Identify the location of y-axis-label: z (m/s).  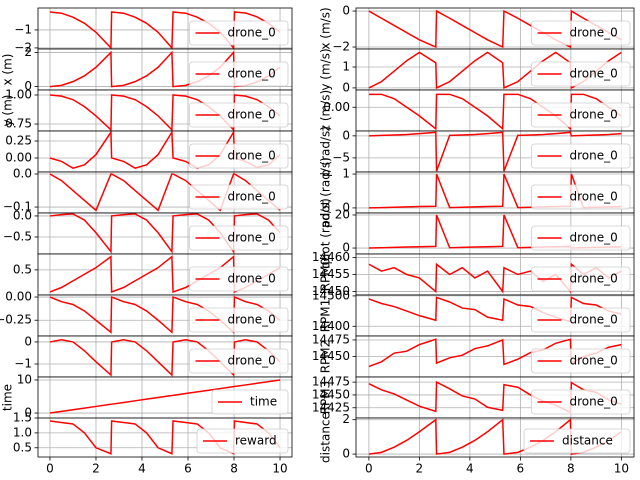
(326, 110).